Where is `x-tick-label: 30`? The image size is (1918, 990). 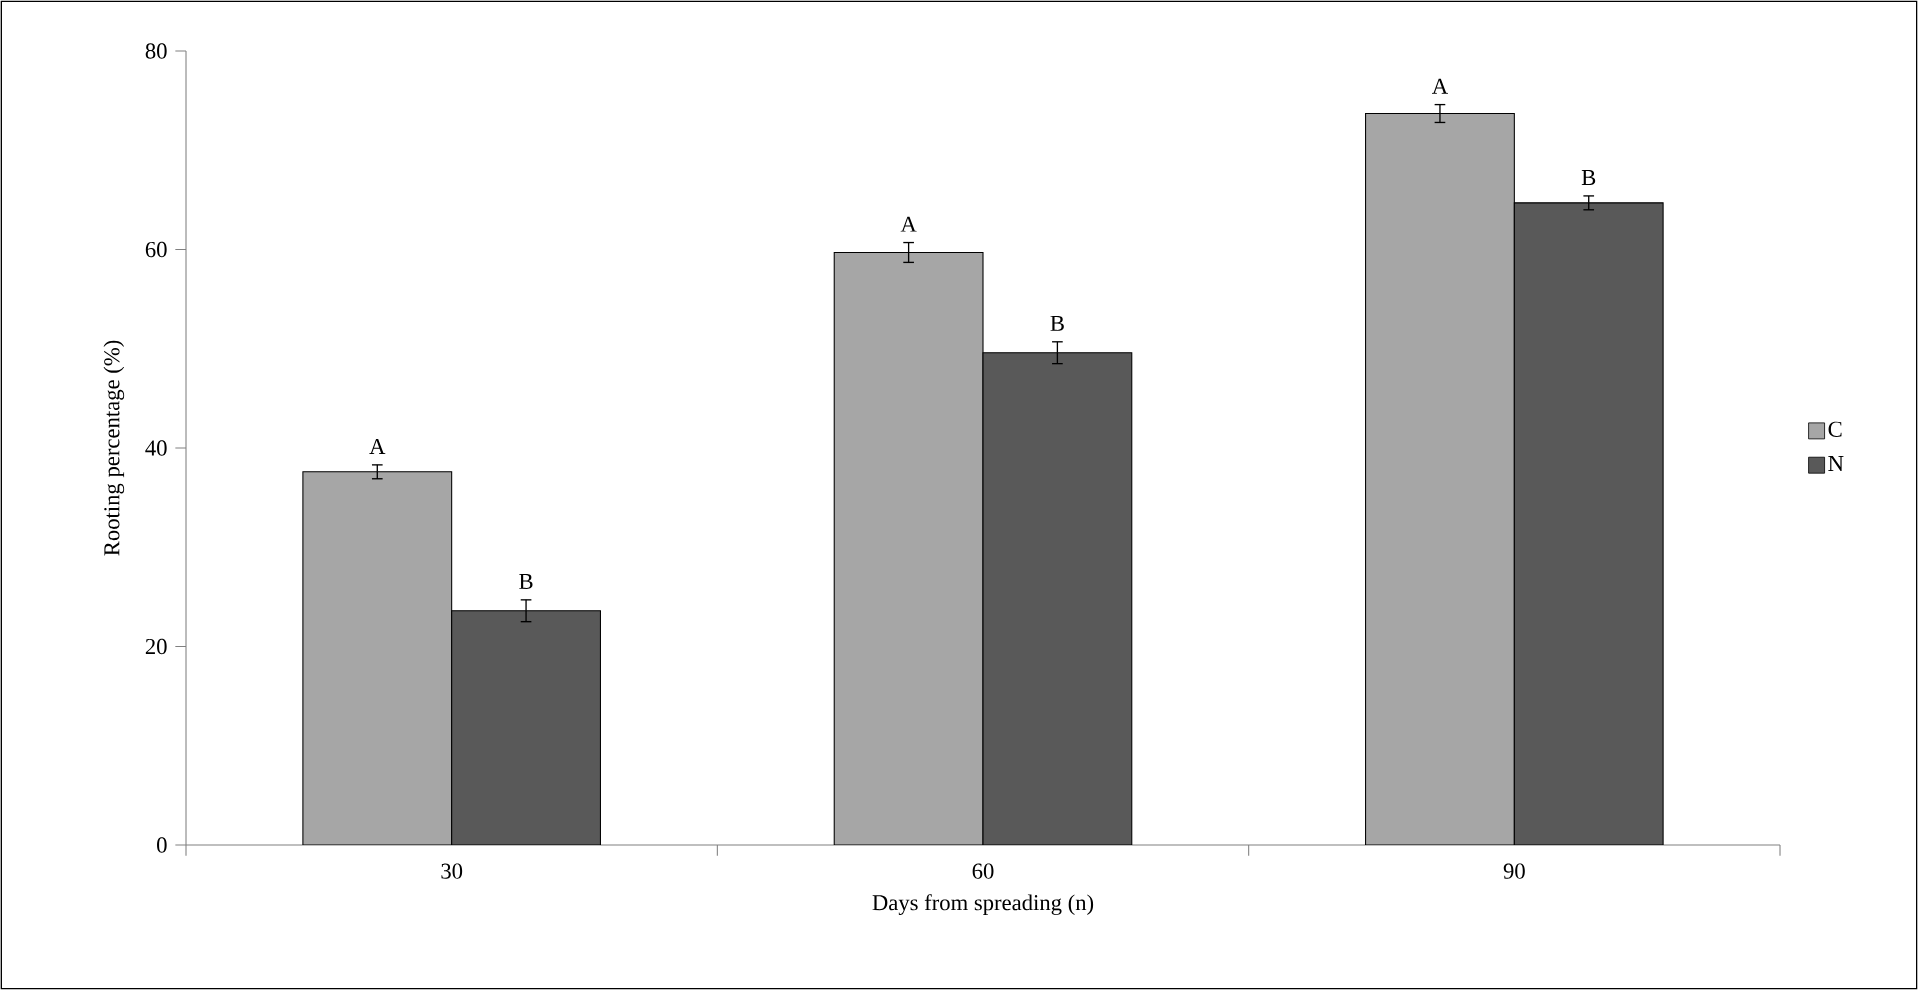 x-tick-label: 30 is located at coordinates (452, 871).